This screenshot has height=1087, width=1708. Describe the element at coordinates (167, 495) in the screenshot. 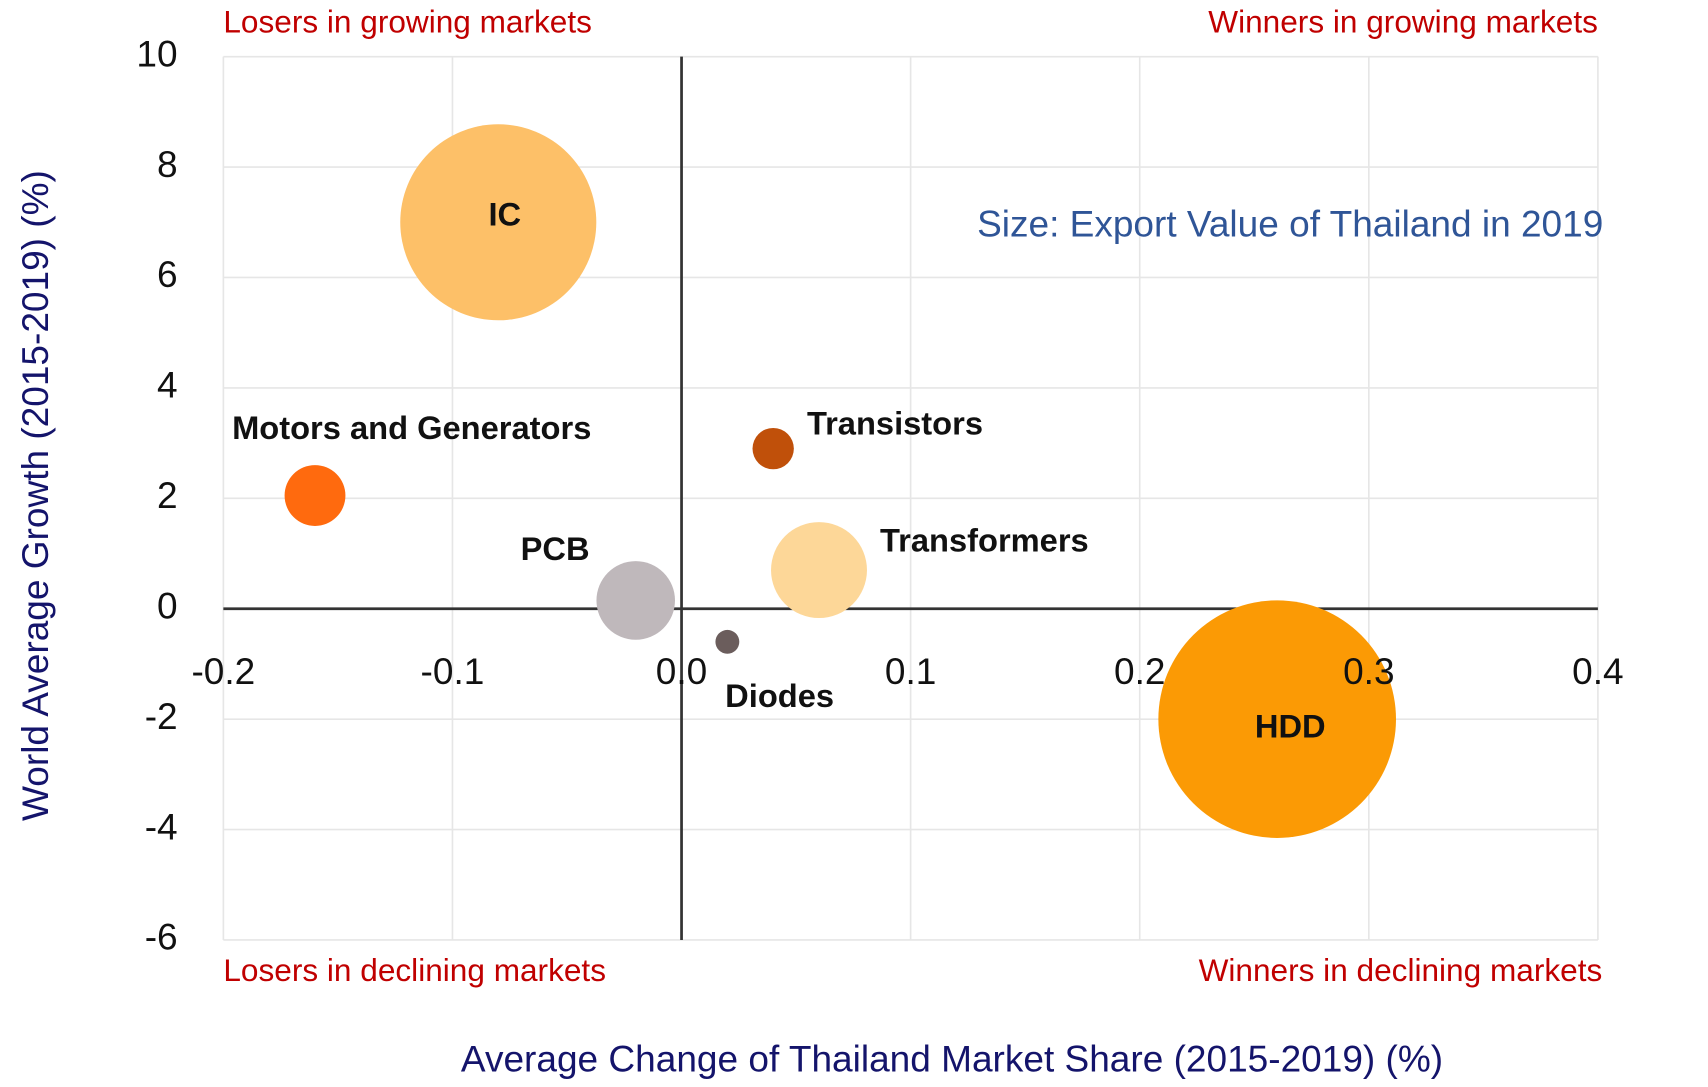

I see `y-tick-label: 2` at that location.